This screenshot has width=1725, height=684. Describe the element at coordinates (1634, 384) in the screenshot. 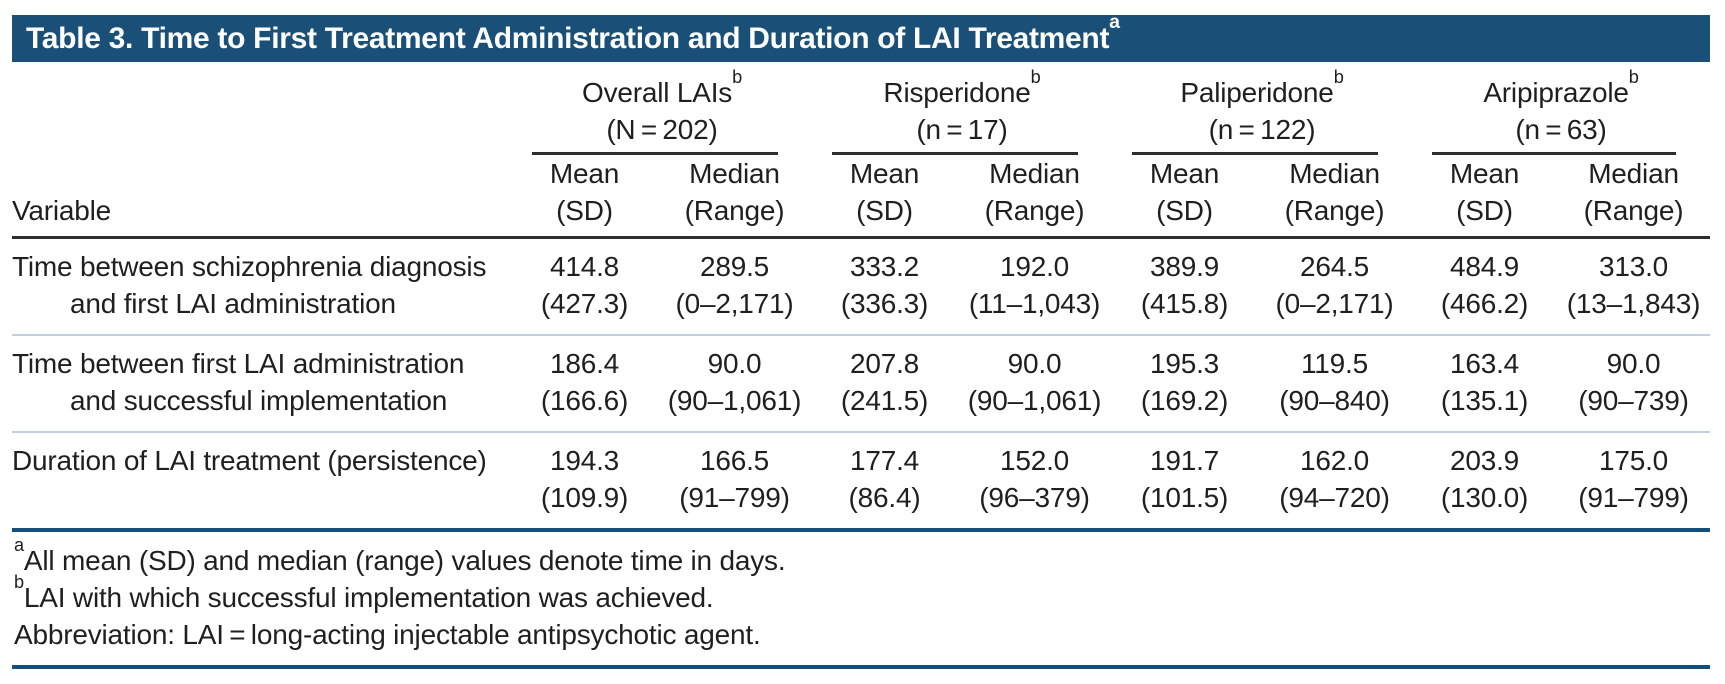

I see `value-cell: 90.0 (90–739)` at that location.